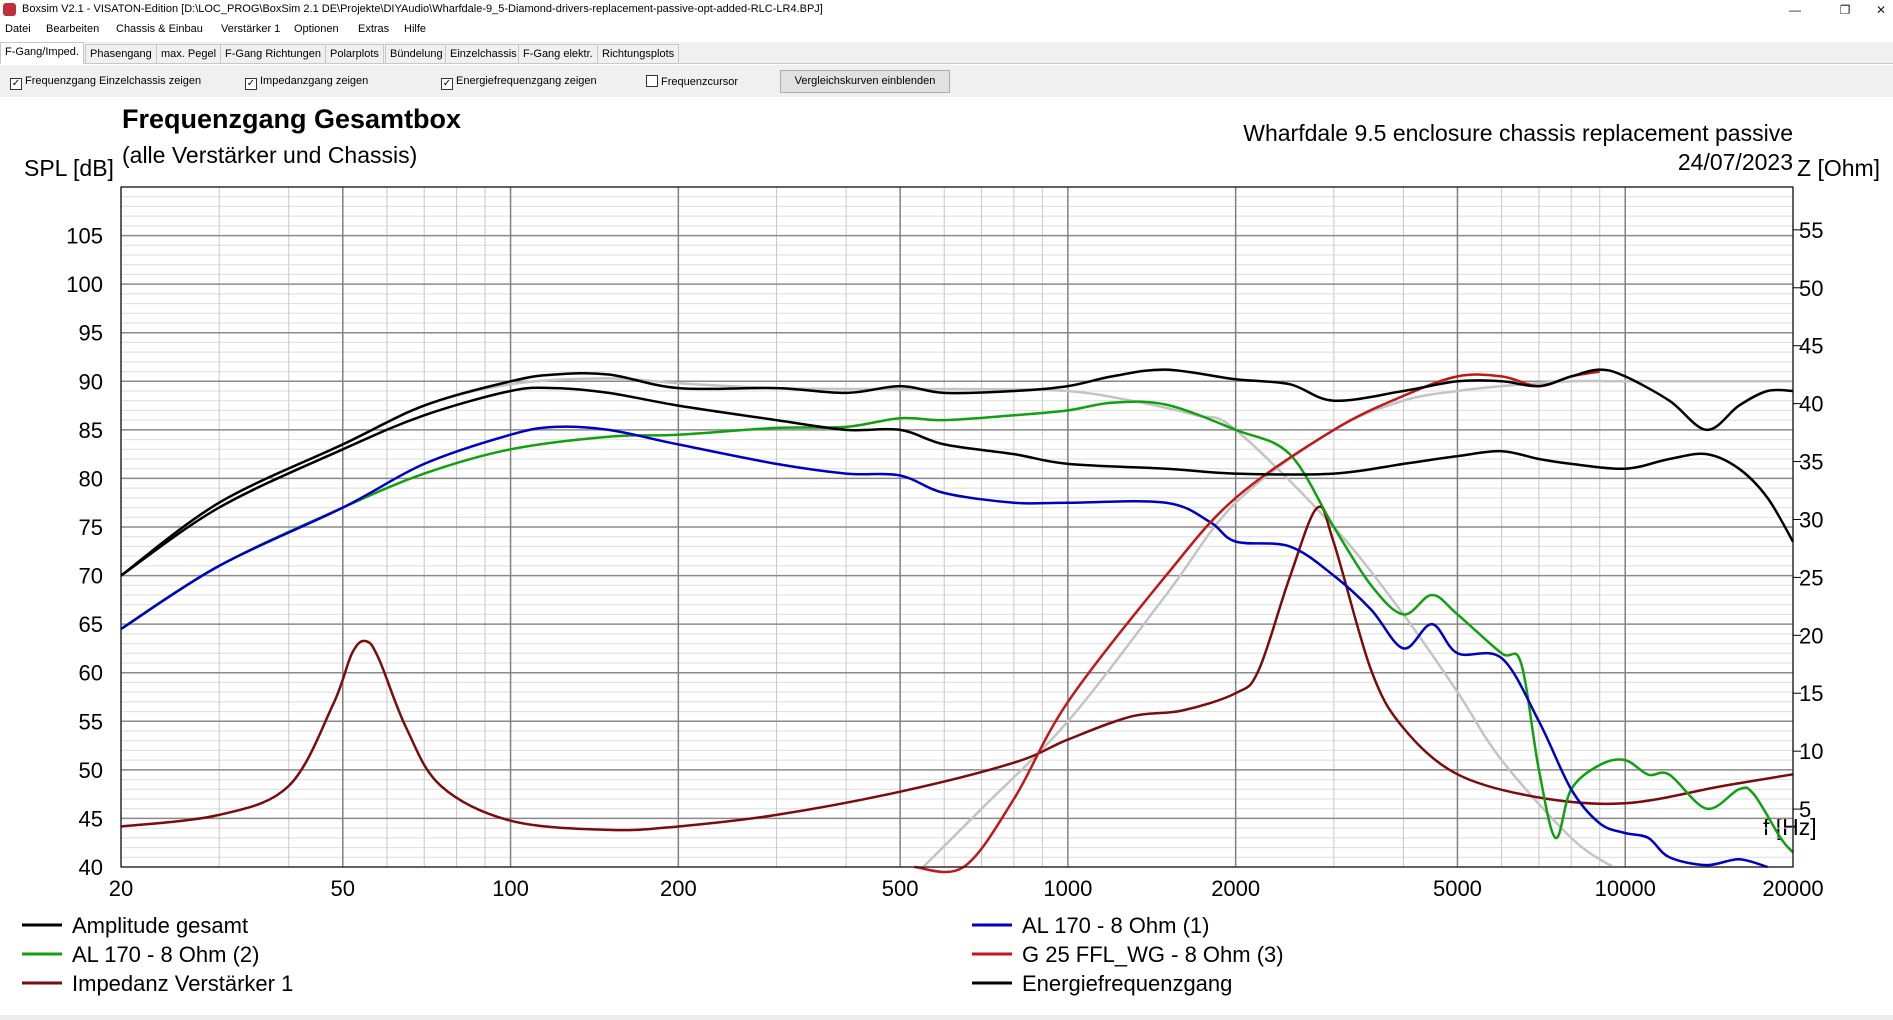  What do you see at coordinates (1795, 10) in the screenshot?
I see `minimize-button: —` at bounding box center [1795, 10].